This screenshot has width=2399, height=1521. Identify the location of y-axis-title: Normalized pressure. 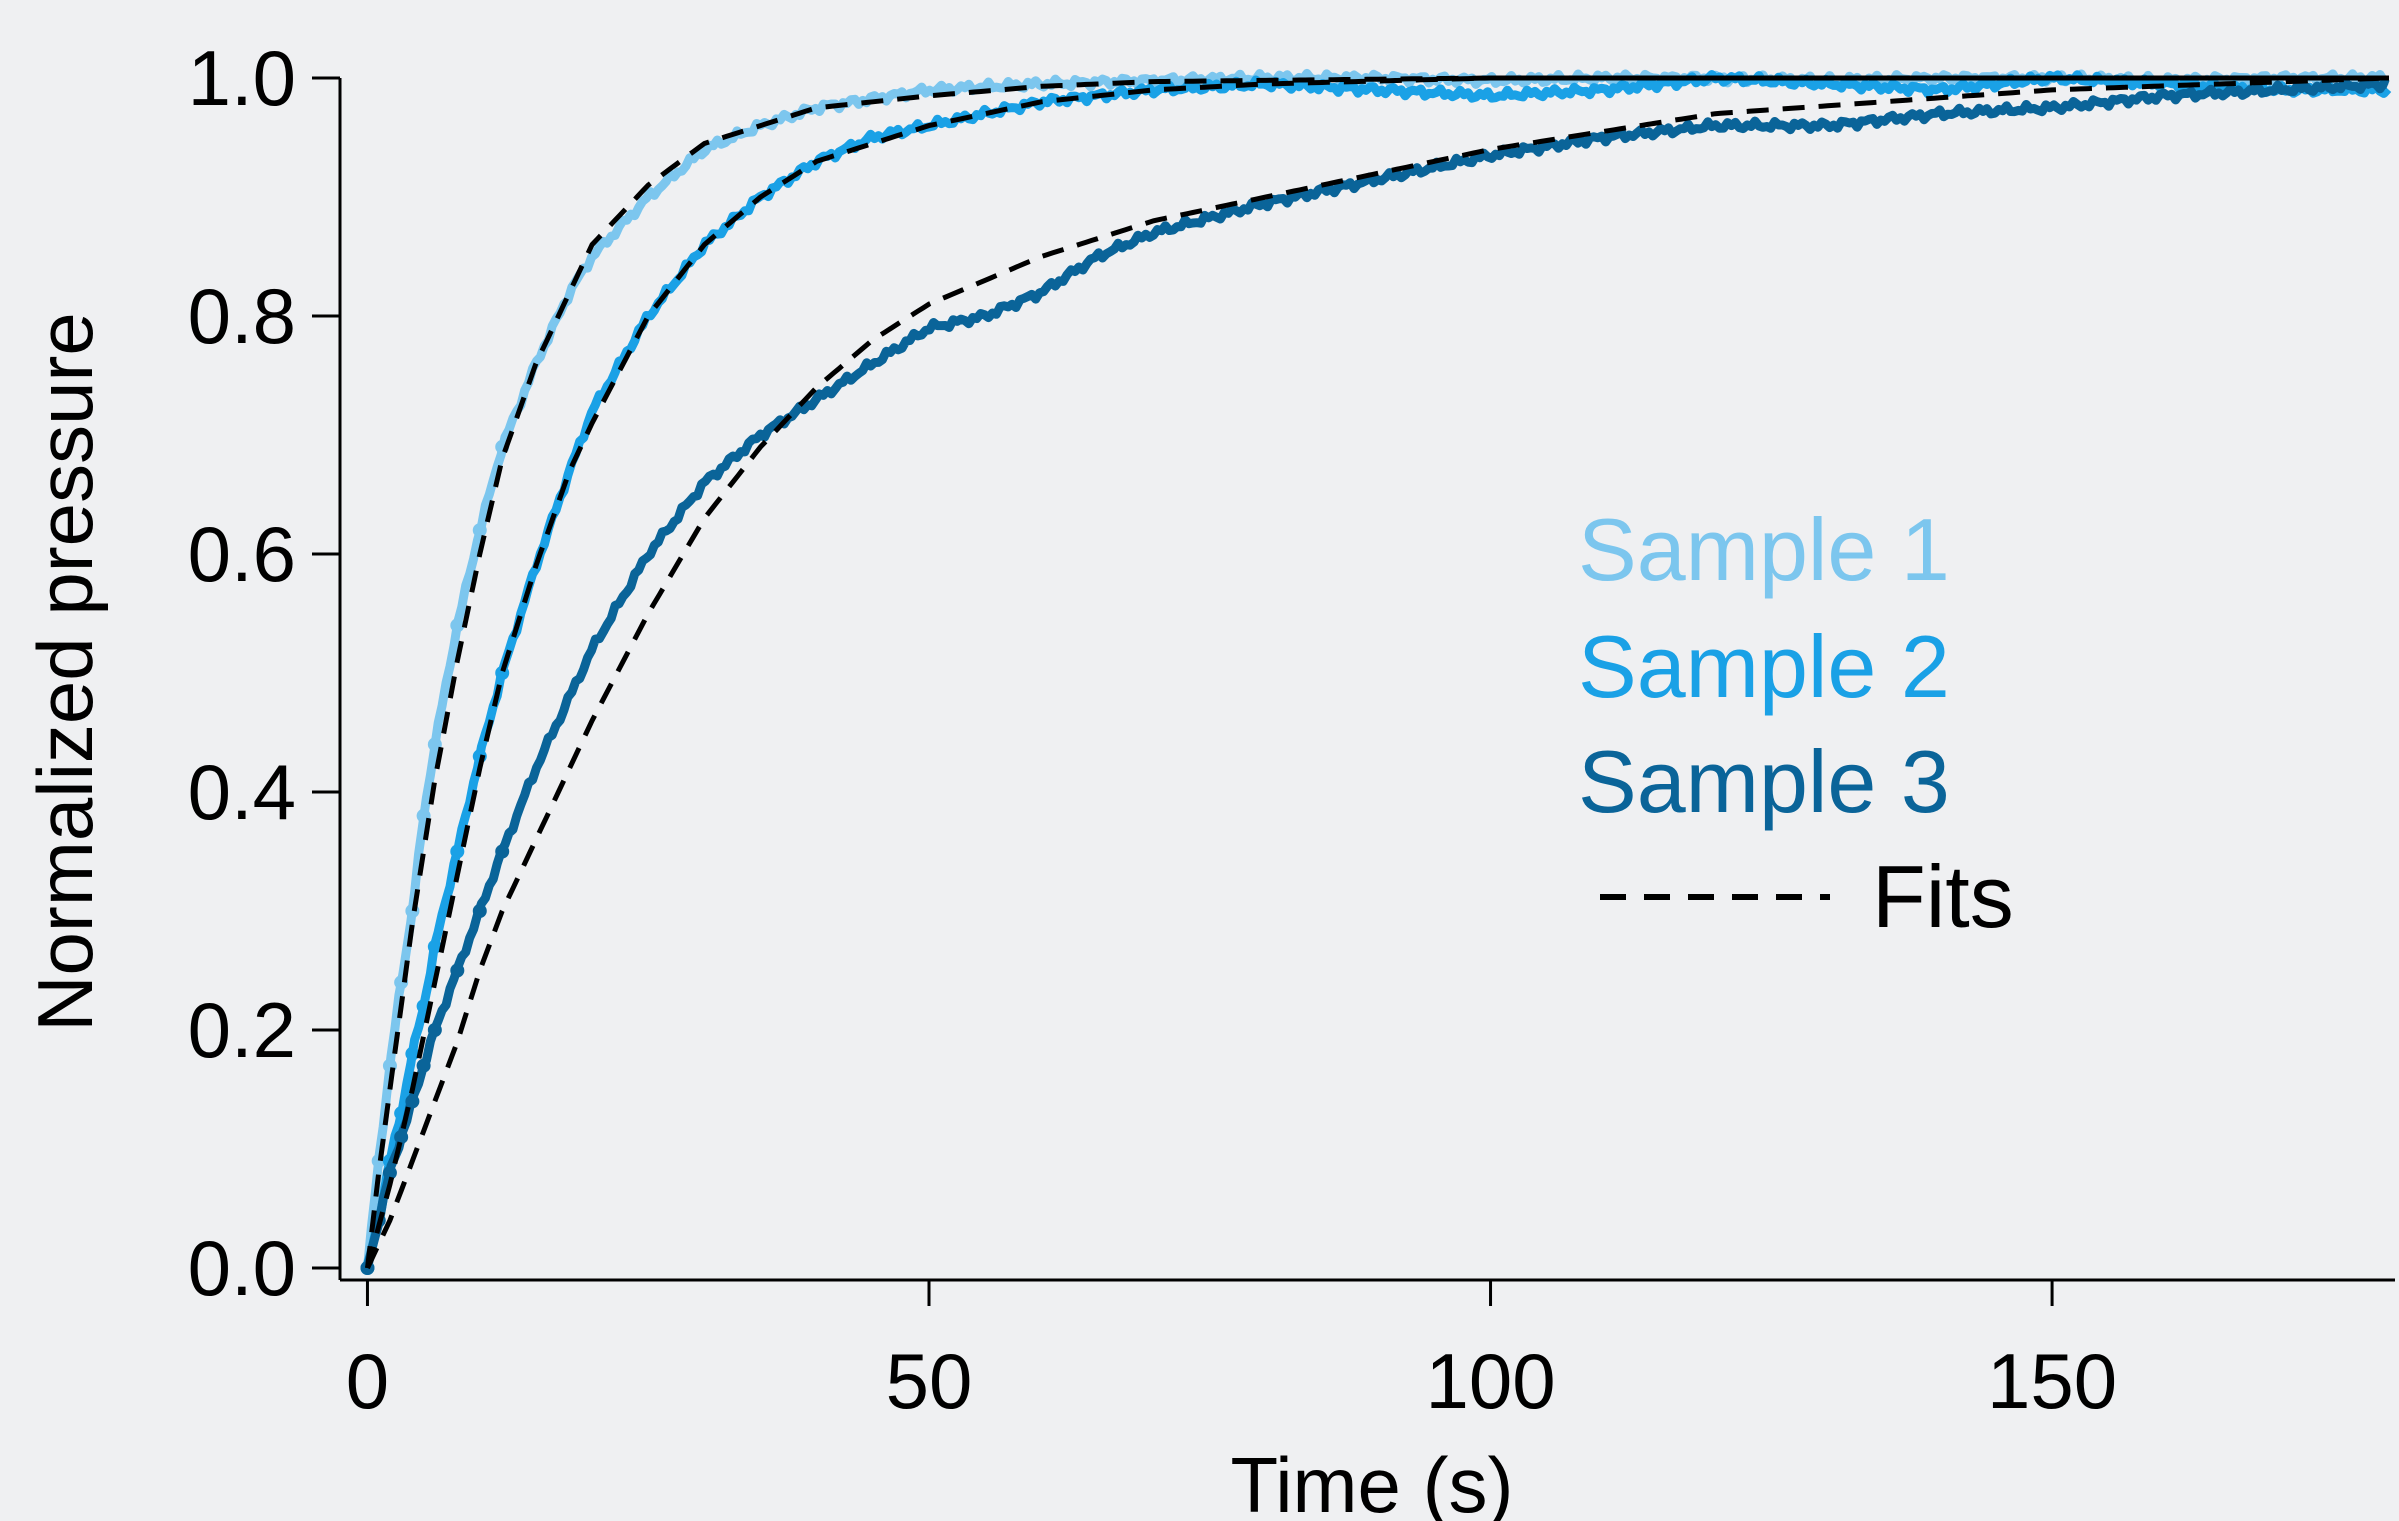
(65, 672).